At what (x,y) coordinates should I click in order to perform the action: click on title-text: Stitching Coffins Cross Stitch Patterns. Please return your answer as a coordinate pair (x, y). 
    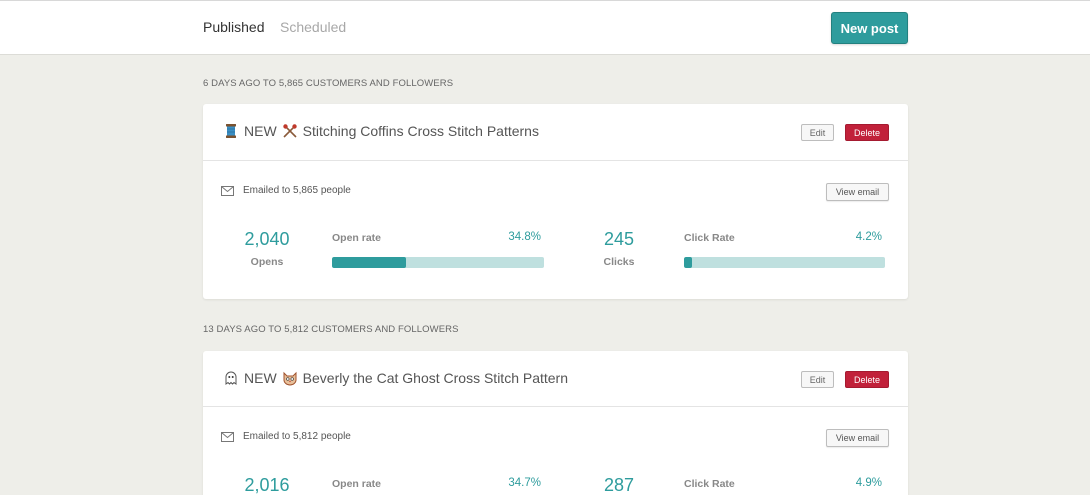
    Looking at the image, I should click on (420, 131).